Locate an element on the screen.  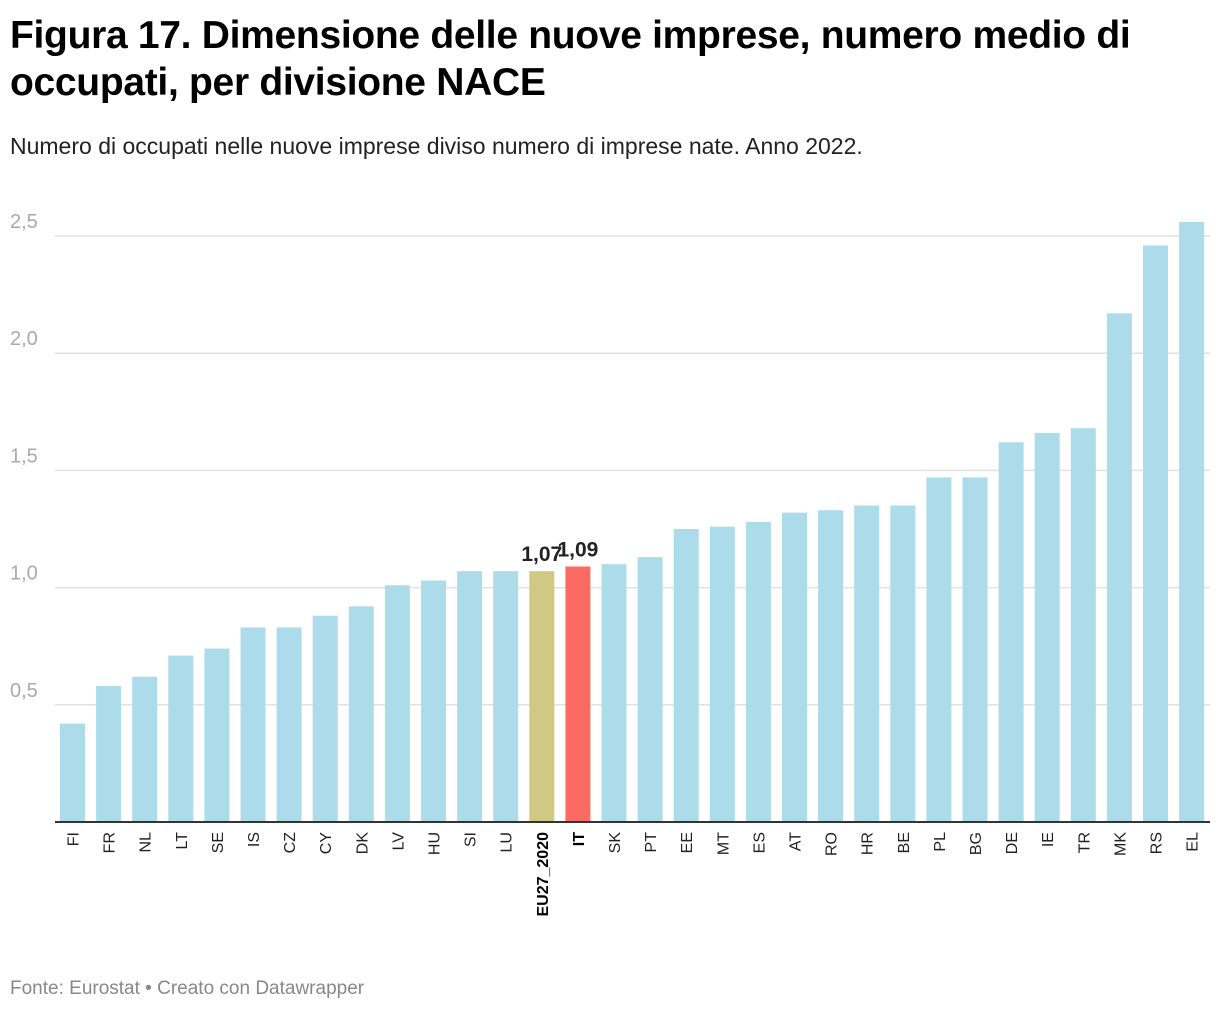
bar-it is located at coordinates (578, 694).